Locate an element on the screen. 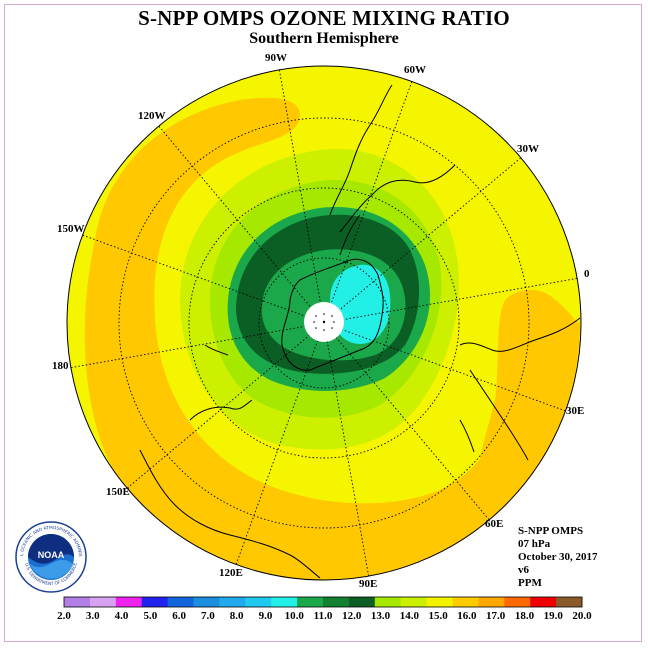 The height and width of the screenshot is (648, 648). lon-label-30e: 30E is located at coordinates (575, 411).